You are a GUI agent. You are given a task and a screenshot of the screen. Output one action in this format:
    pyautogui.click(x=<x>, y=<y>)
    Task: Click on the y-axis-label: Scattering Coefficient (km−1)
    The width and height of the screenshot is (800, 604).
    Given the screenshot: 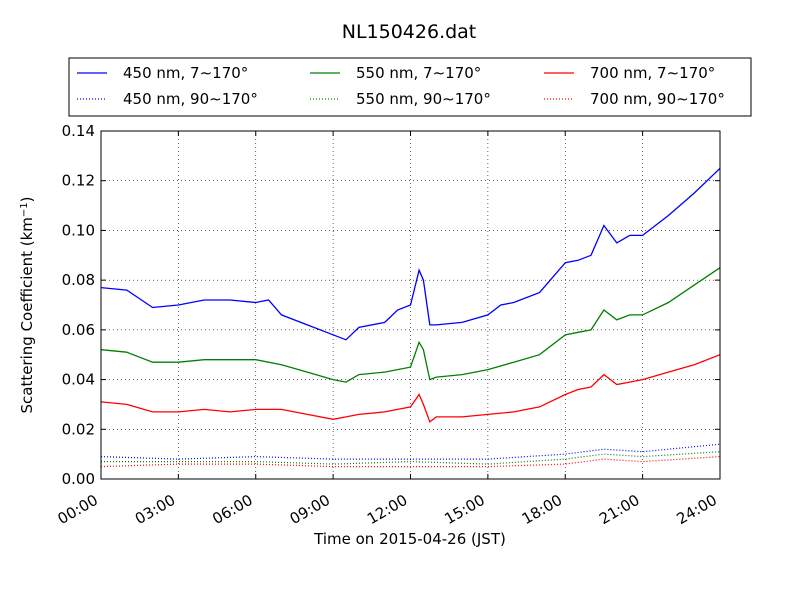 What is the action you would take?
    pyautogui.click(x=27, y=304)
    